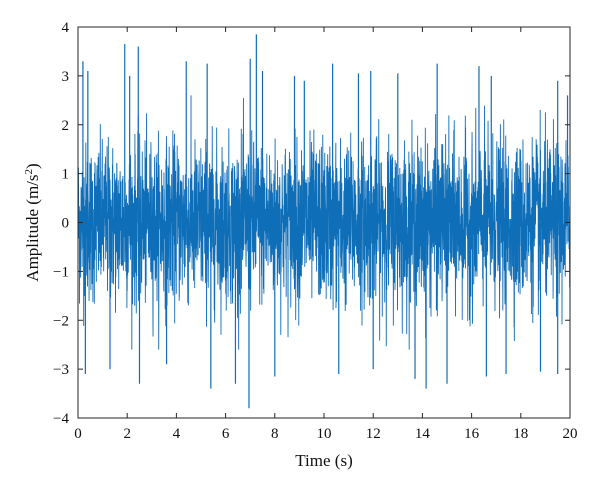 The height and width of the screenshot is (490, 600). What do you see at coordinates (275, 434) in the screenshot?
I see `x-tick-label: 8` at bounding box center [275, 434].